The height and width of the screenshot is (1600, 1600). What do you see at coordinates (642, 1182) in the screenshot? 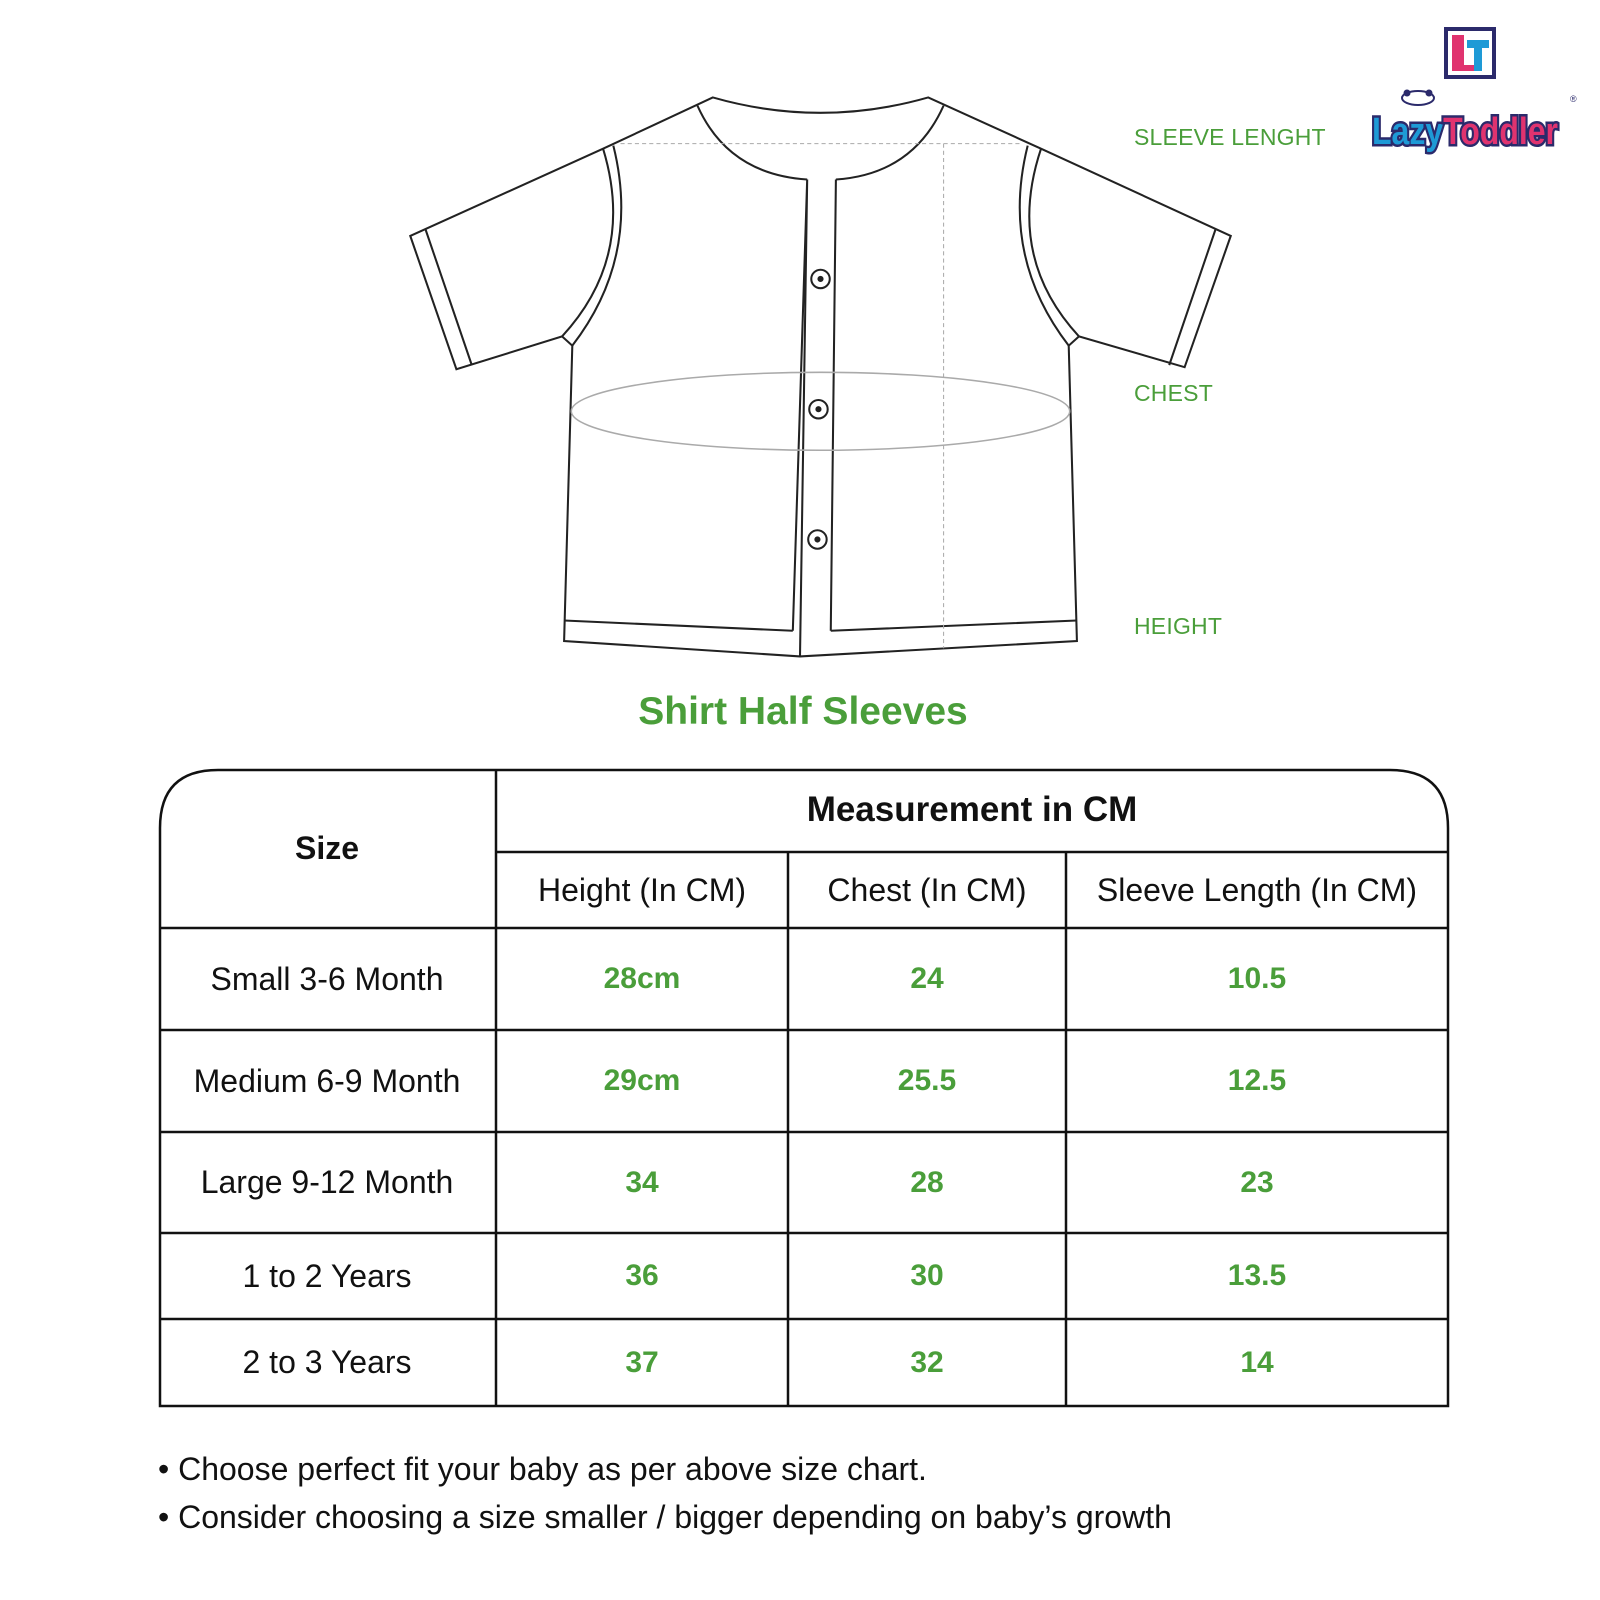
I see `cell-height: 34` at bounding box center [642, 1182].